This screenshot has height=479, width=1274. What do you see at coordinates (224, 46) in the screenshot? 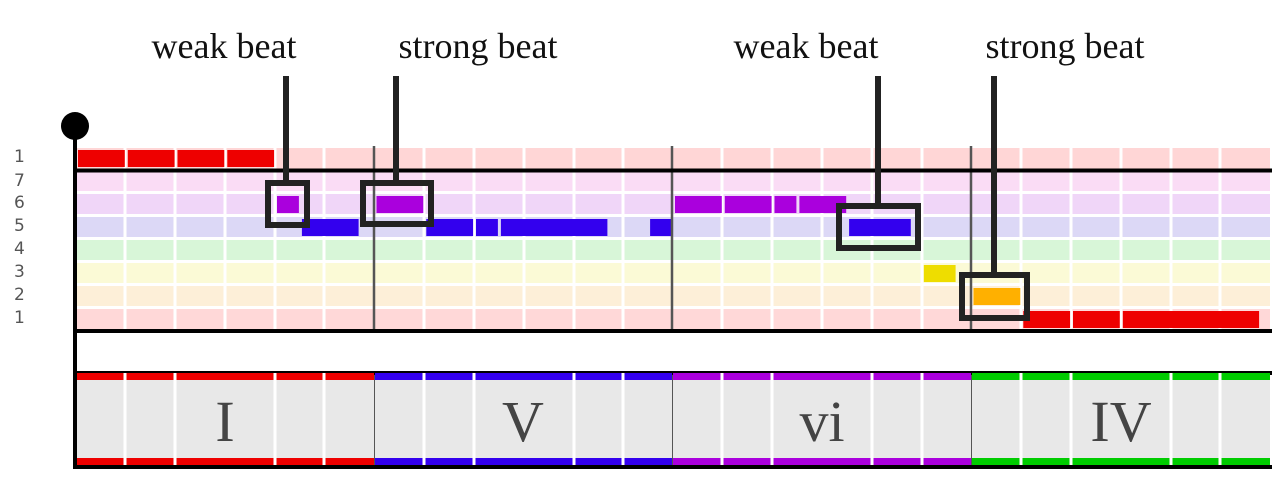
I see `annotation-label-weak-beat-1: weak beat` at bounding box center [224, 46].